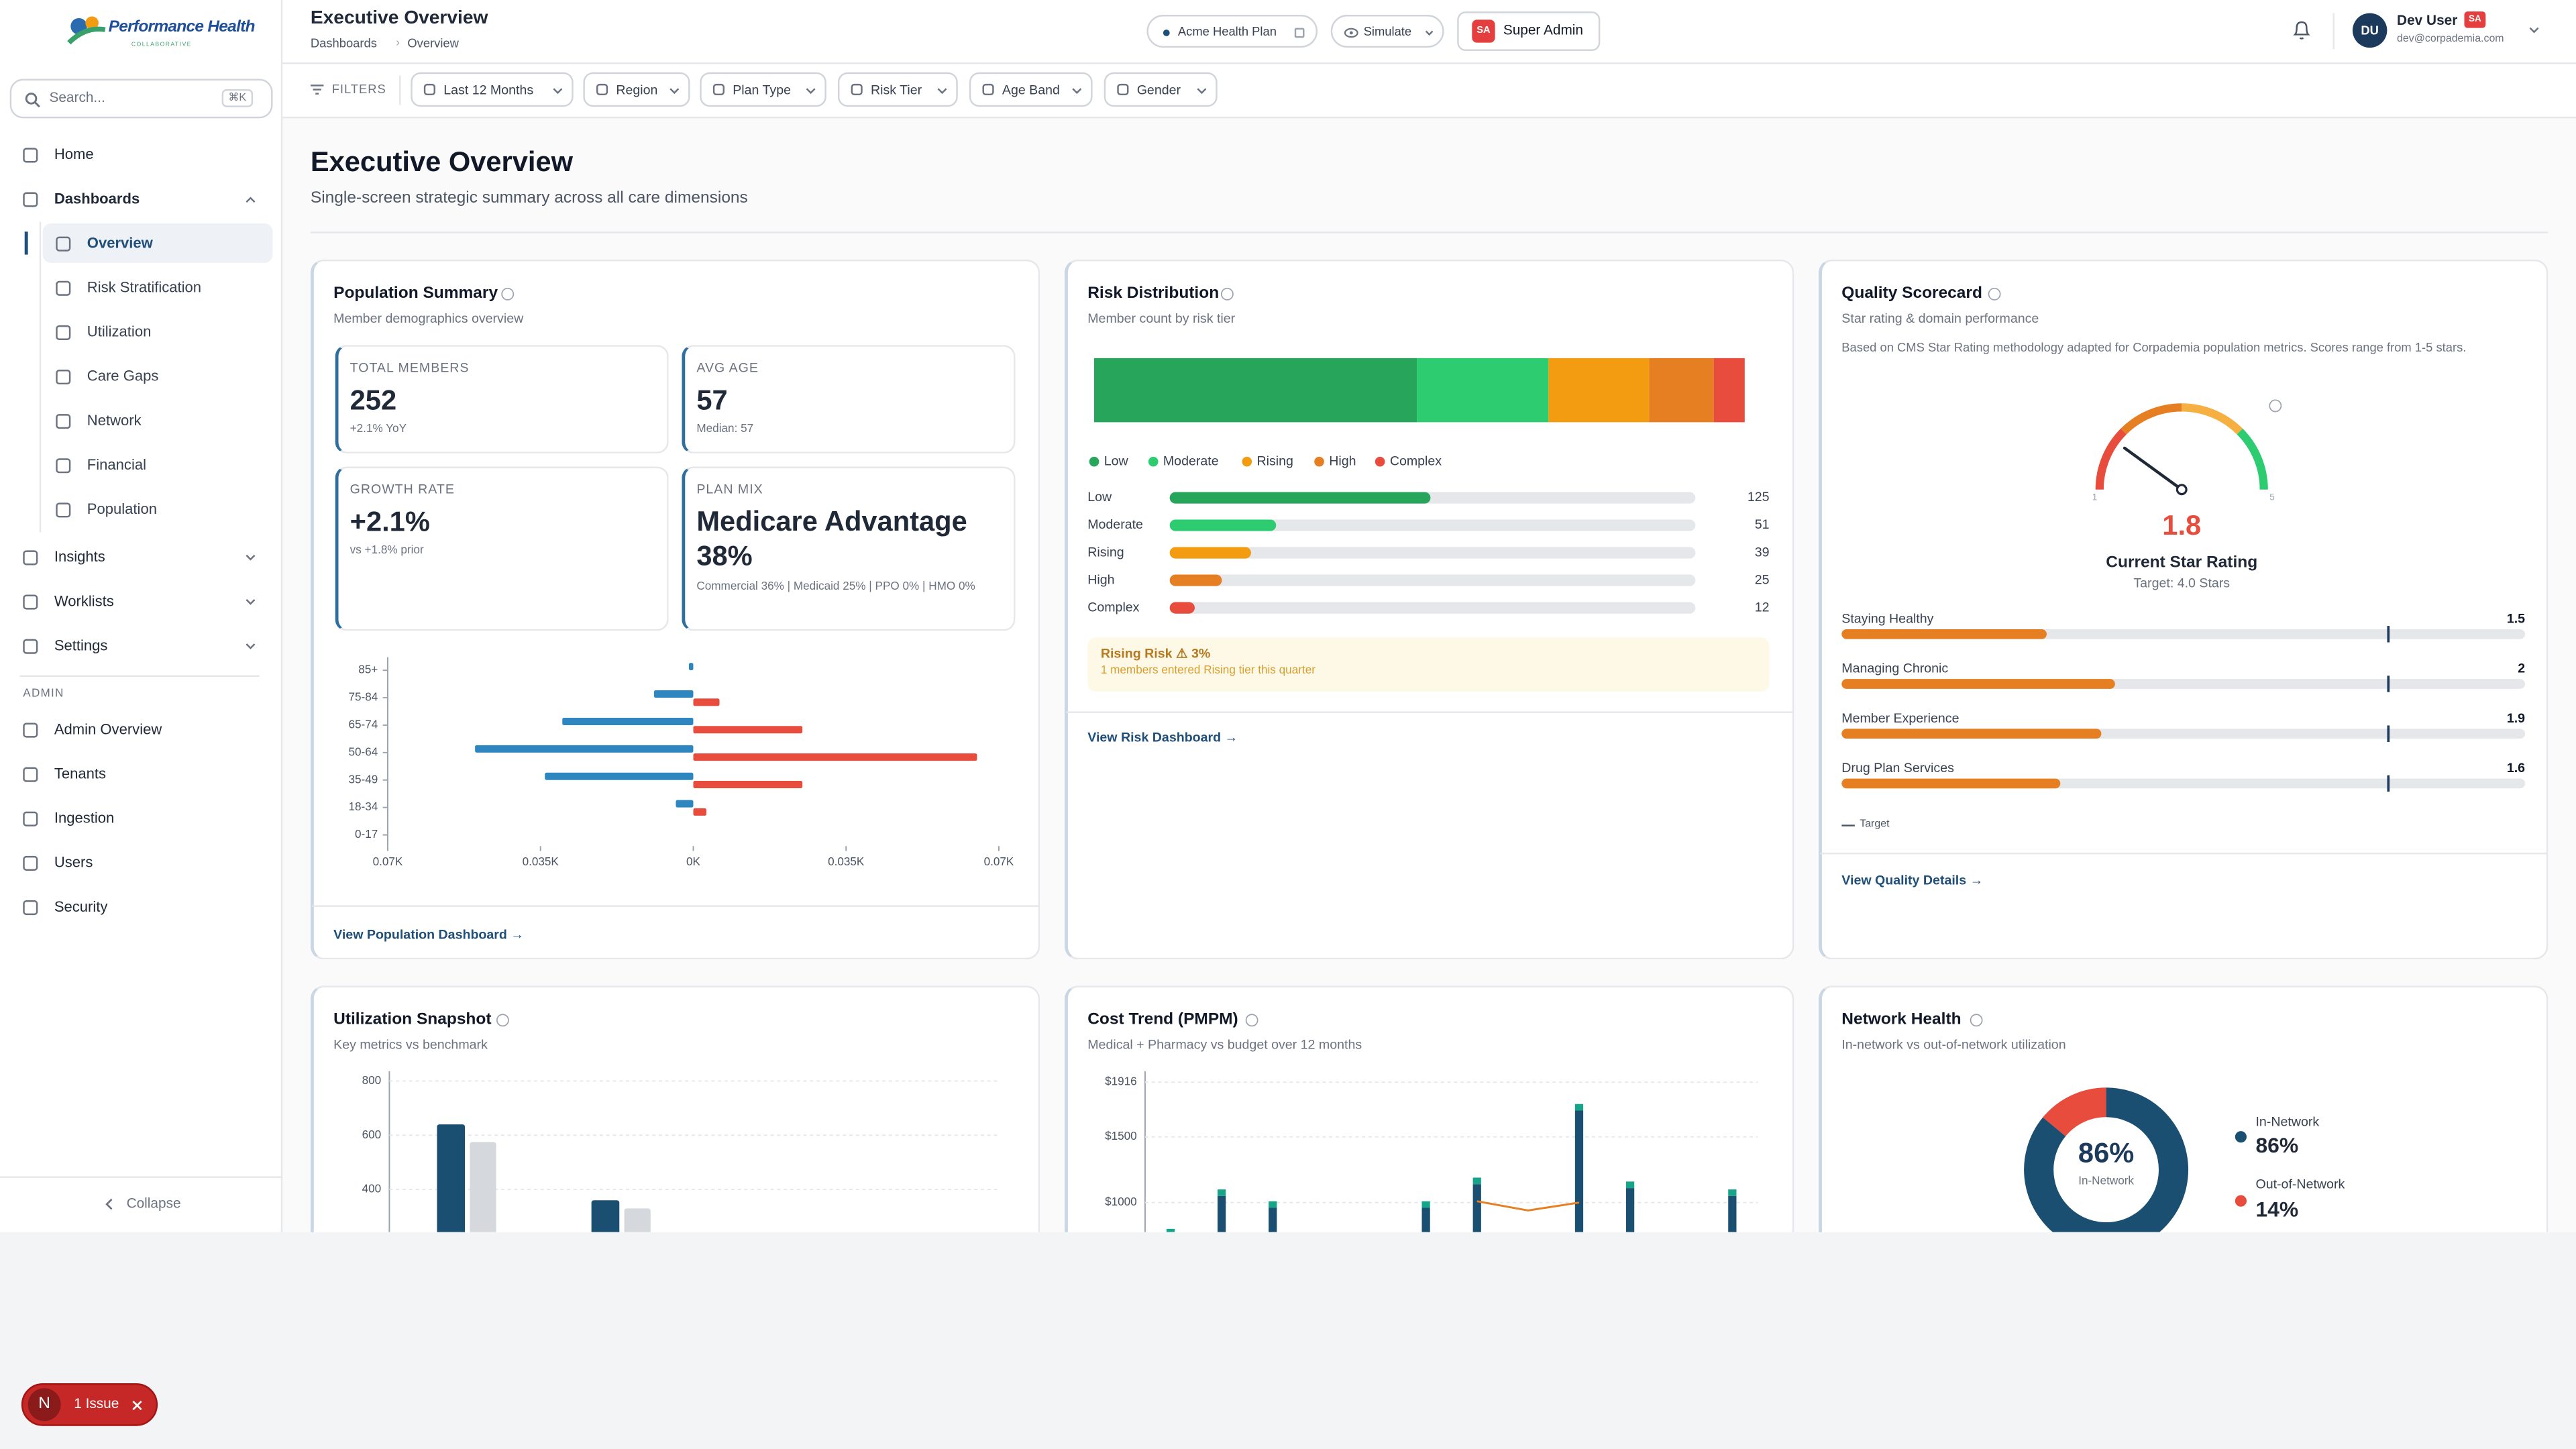 The height and width of the screenshot is (1449, 2576). I want to click on nav-item: Tenants, so click(80, 773).